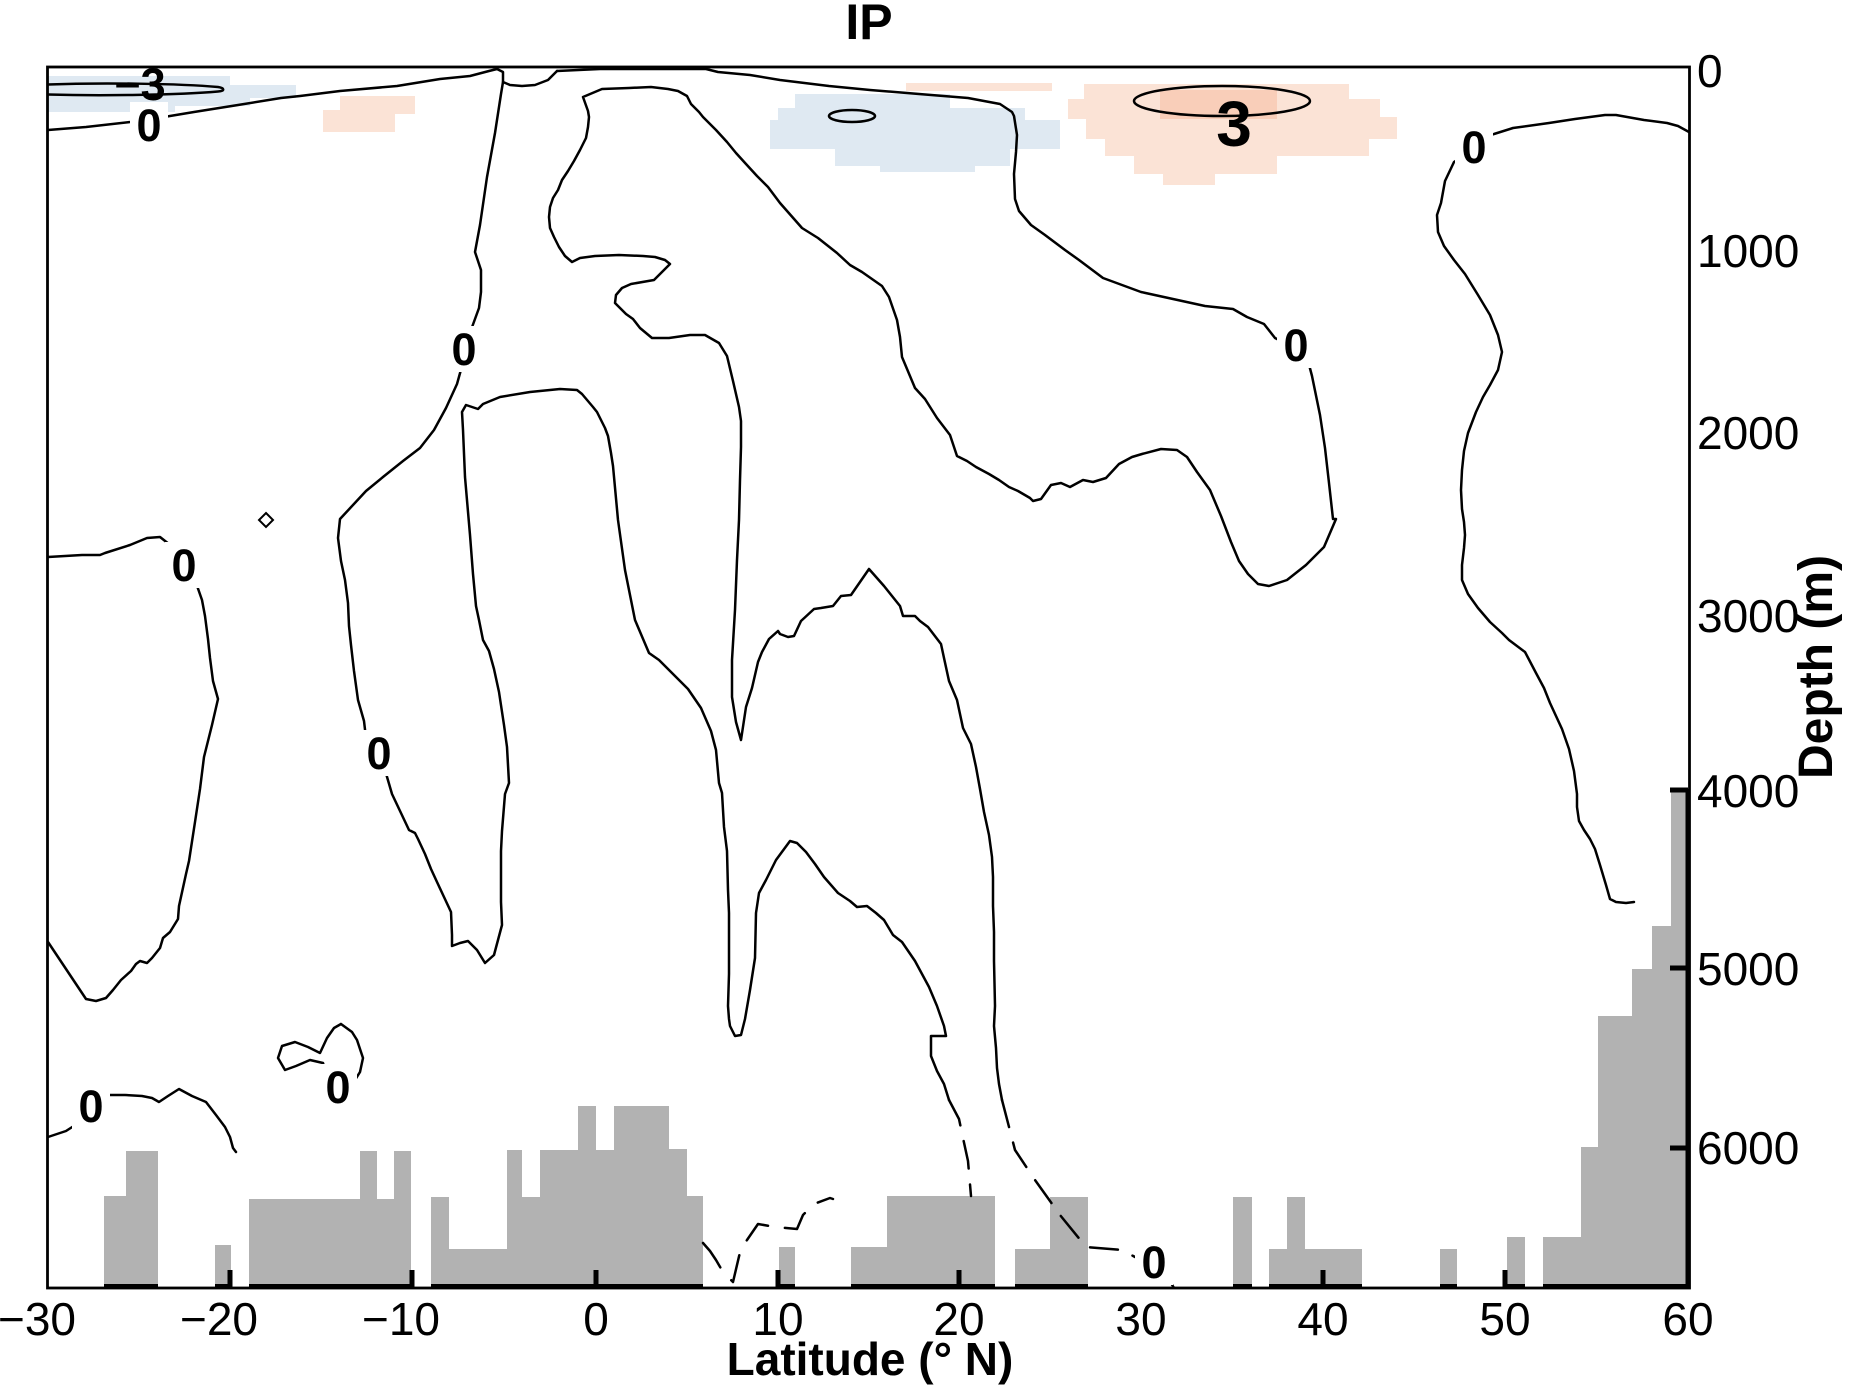  Describe the element at coordinates (868, 25) in the screenshot. I see `svg-text: IP` at that location.